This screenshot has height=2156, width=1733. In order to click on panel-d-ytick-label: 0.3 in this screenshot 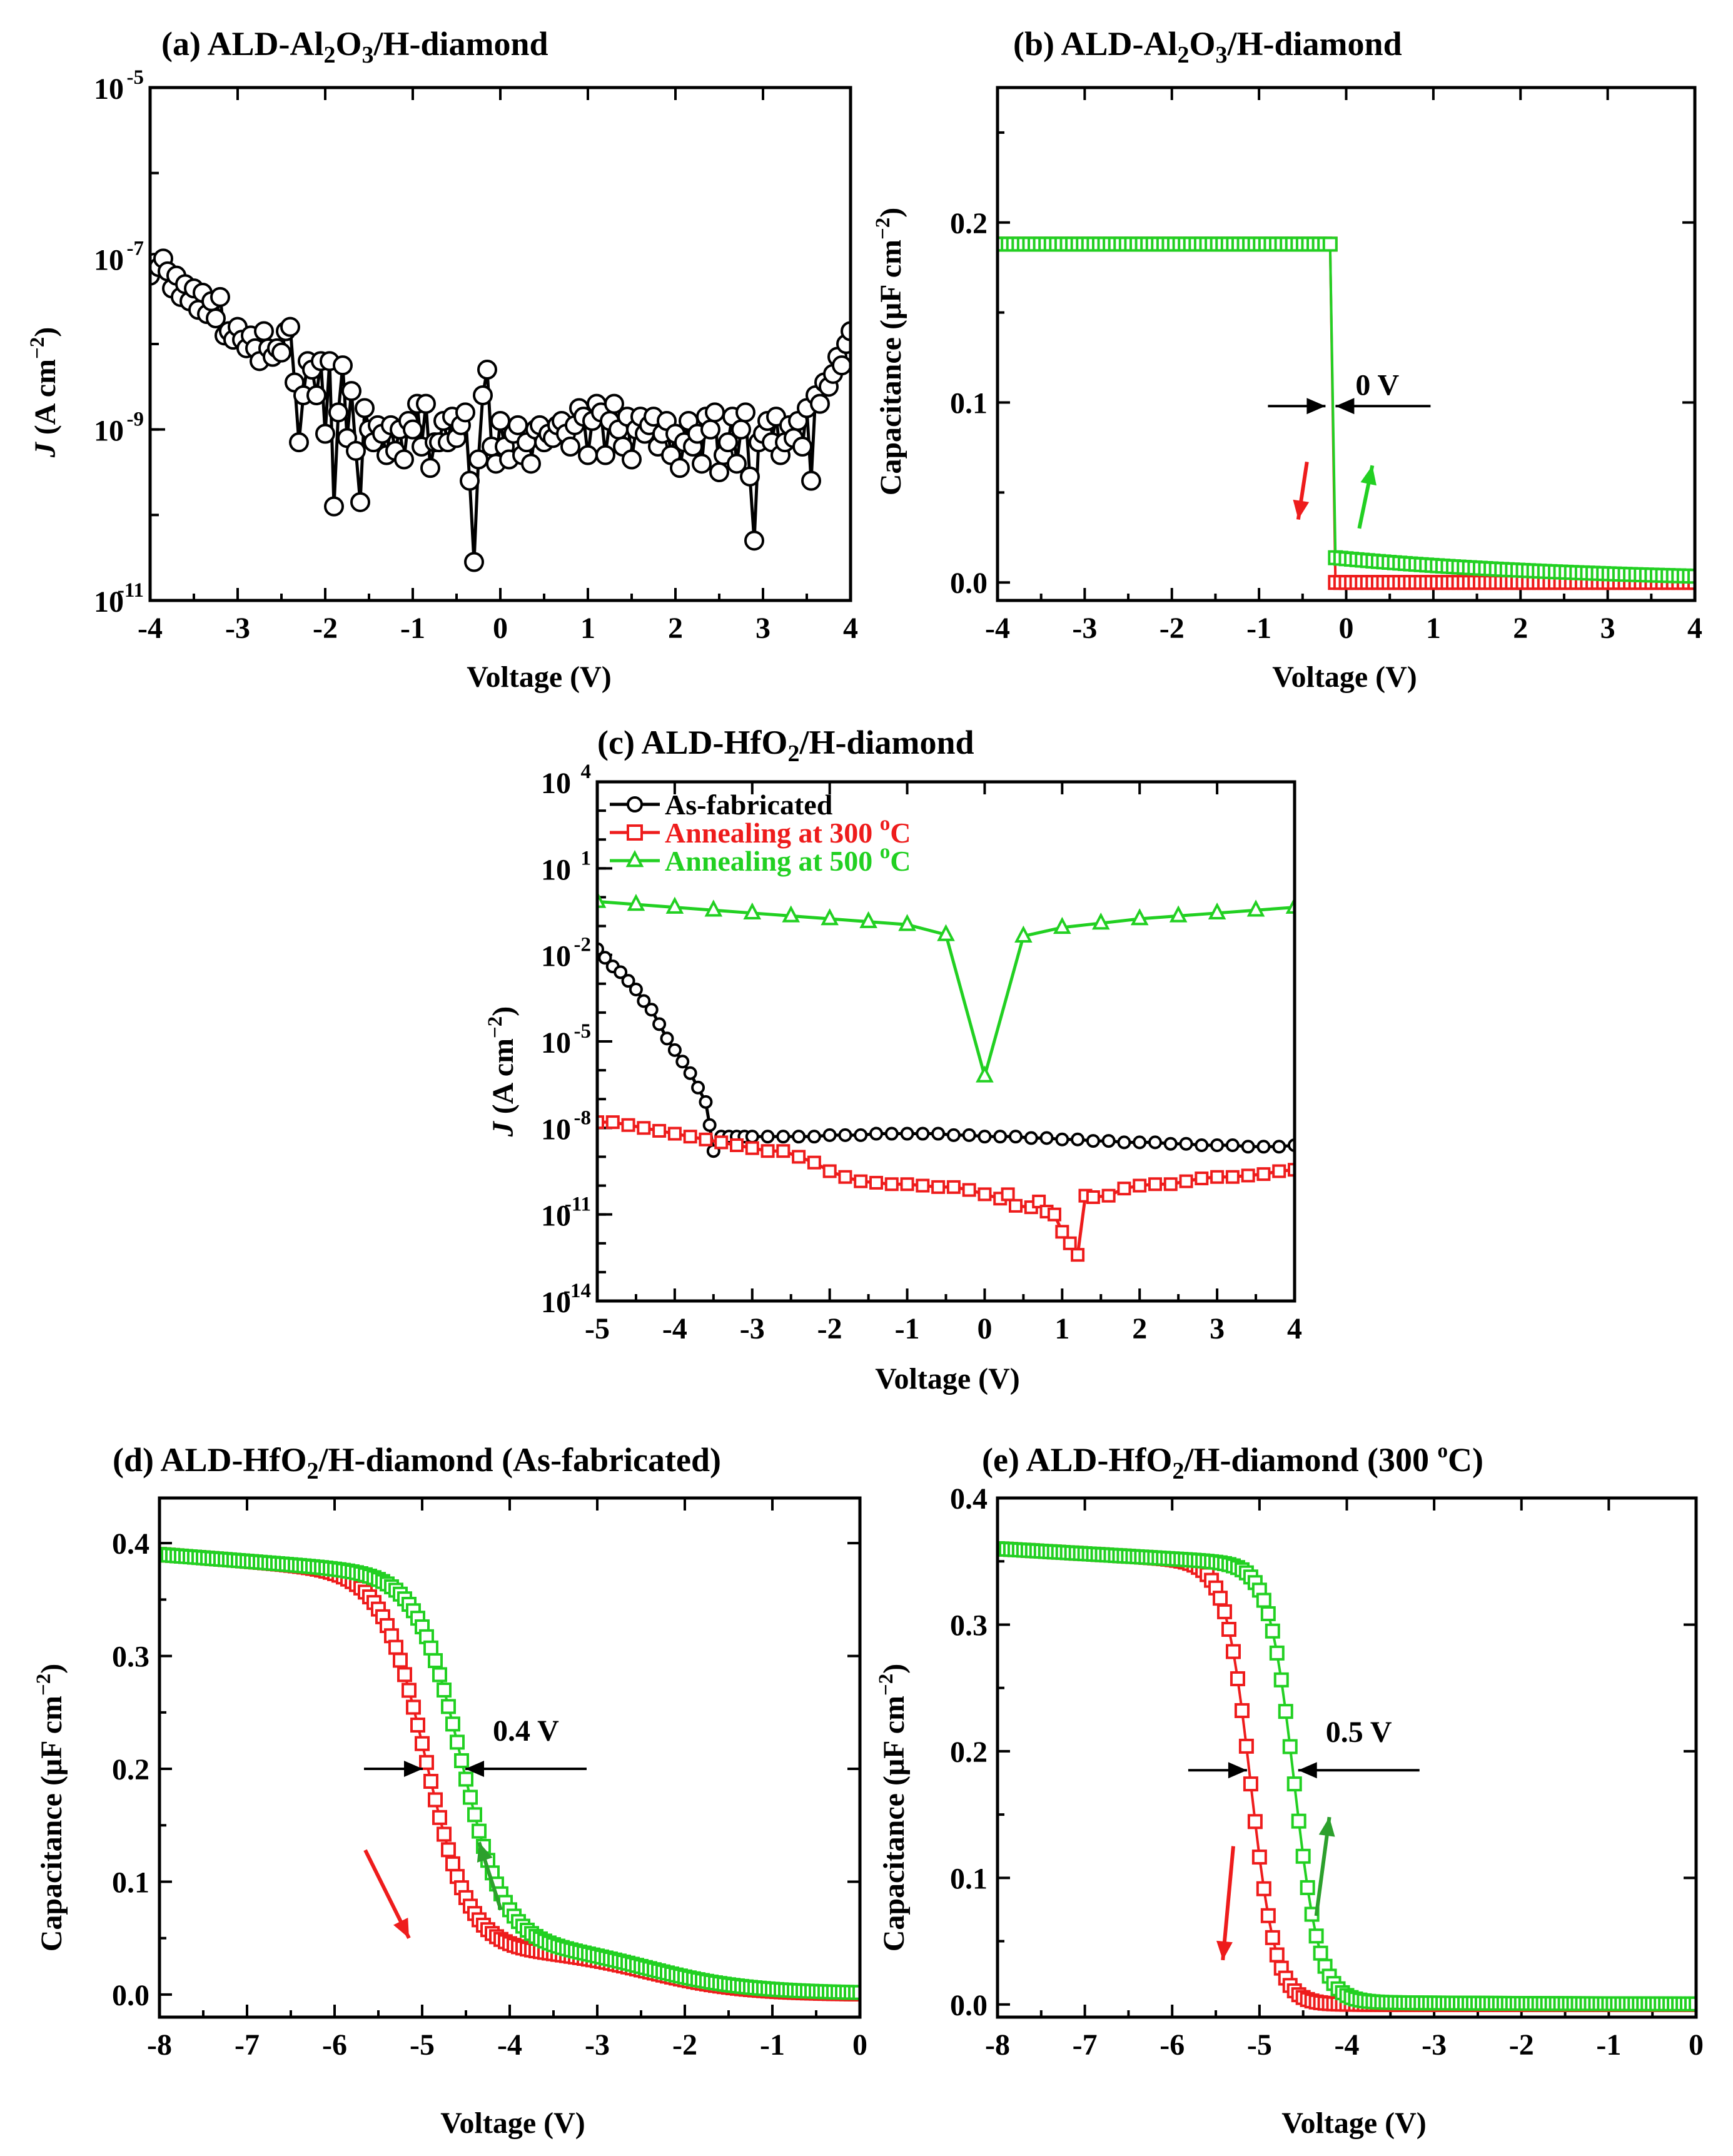, I will do `click(130, 1657)`.